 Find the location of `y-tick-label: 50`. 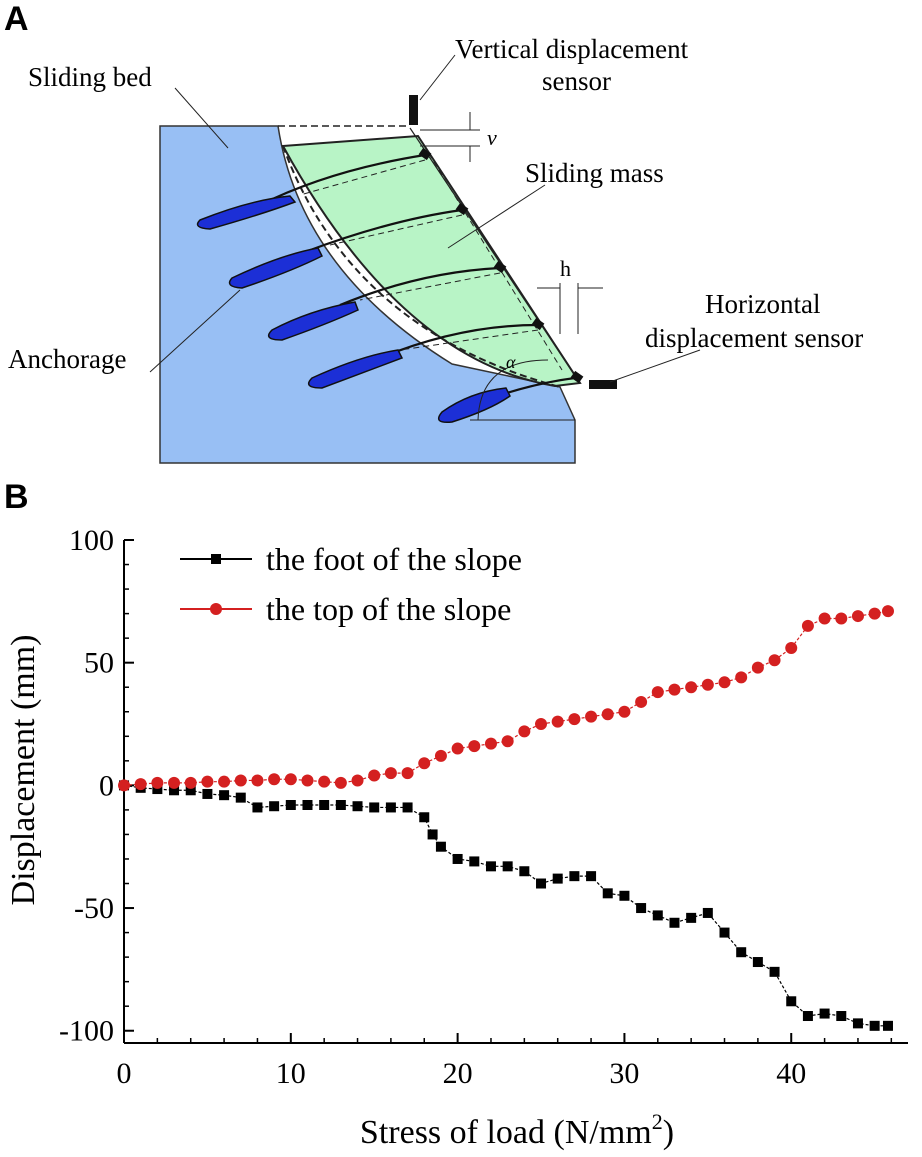

y-tick-label: 50 is located at coordinates (99, 663).